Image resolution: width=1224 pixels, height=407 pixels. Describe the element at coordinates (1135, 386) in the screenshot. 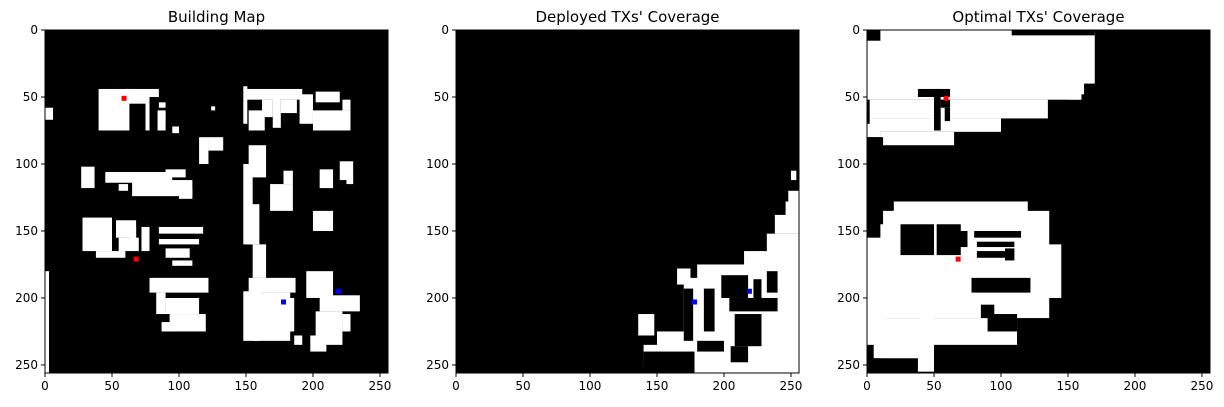

I see `x-tick-label: 200` at that location.